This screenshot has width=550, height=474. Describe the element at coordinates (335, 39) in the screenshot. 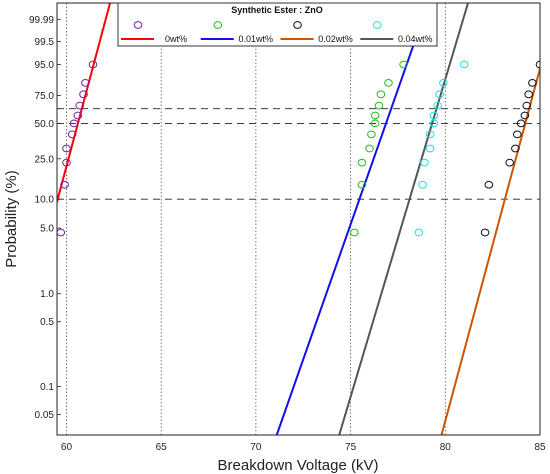

I see `legend-label: 0.02wt%` at that location.